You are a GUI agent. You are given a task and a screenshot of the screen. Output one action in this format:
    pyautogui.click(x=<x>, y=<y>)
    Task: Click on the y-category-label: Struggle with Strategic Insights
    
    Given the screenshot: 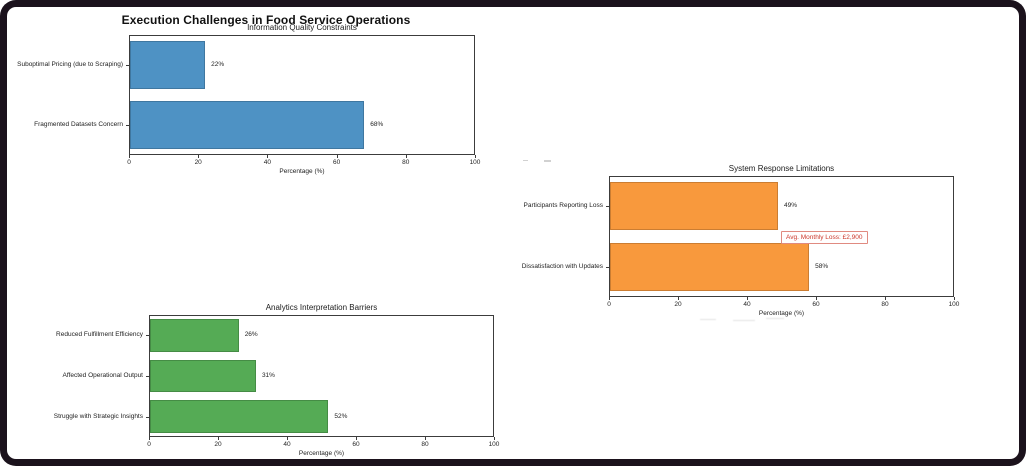 What is the action you would take?
    pyautogui.click(x=98, y=416)
    